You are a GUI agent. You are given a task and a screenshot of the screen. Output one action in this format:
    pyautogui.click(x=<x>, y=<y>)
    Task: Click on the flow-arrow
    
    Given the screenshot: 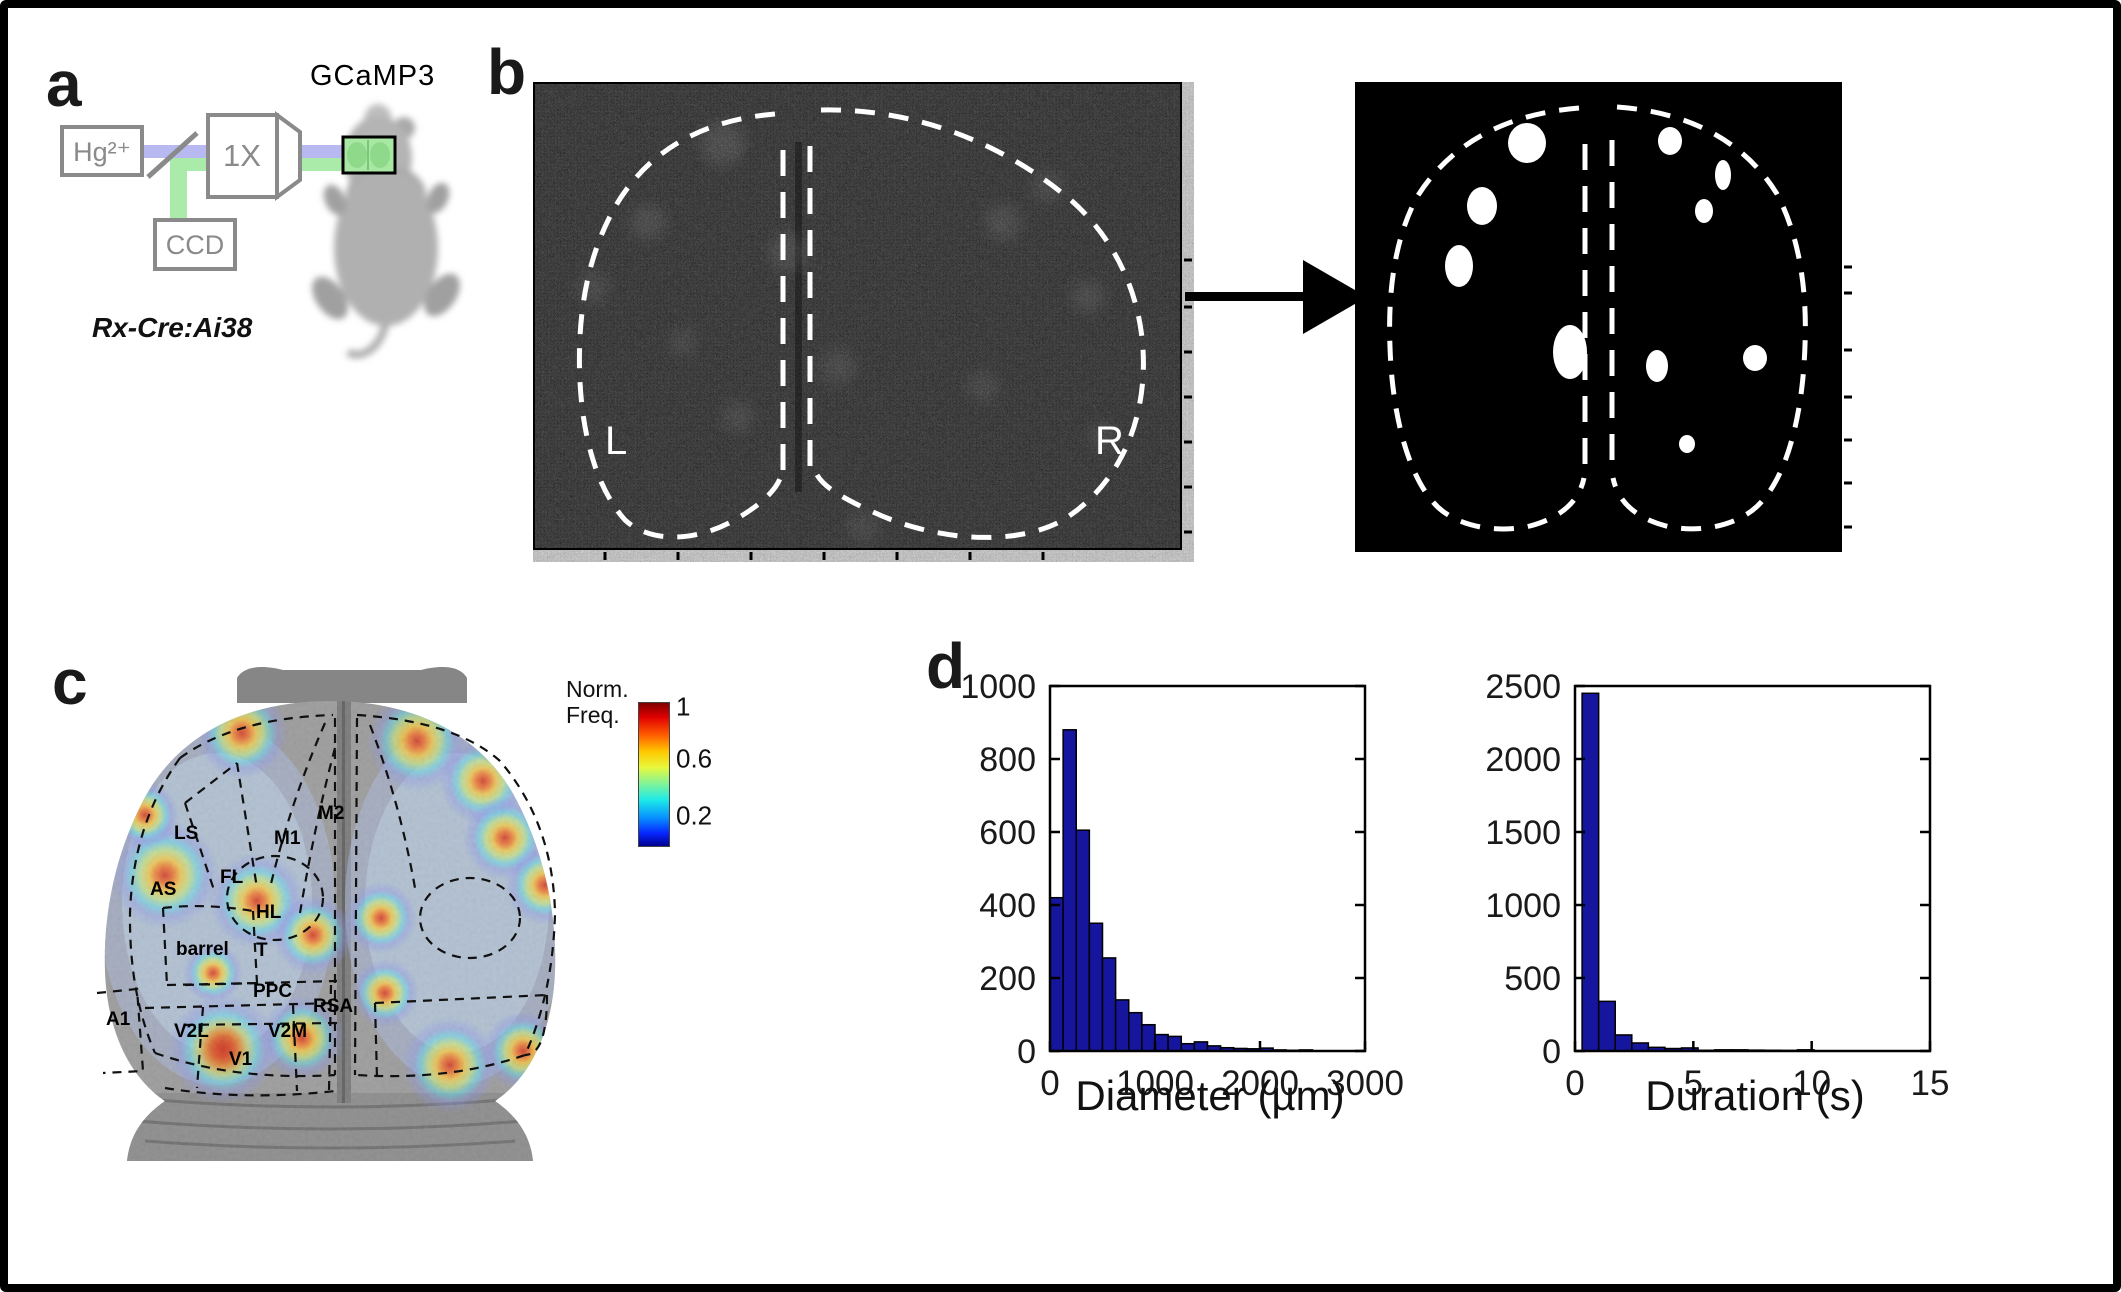 What is the action you would take?
    pyautogui.click(x=1276, y=297)
    